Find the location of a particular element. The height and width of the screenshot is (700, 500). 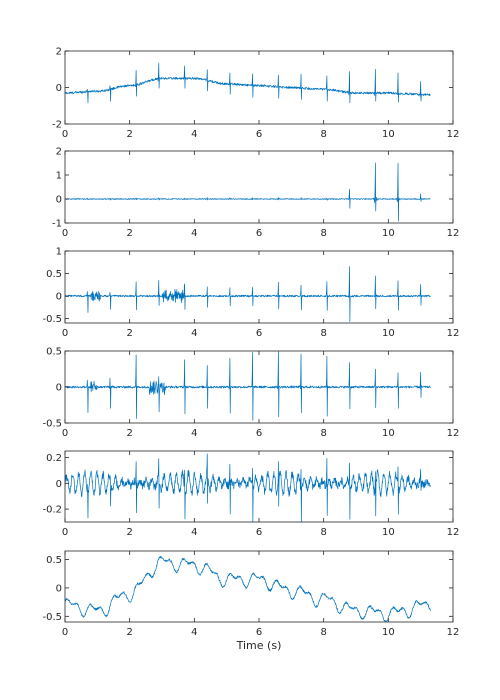

subplot-5: 0 2 4 6 8 10 12-0.200.2 is located at coordinates (251, 494).